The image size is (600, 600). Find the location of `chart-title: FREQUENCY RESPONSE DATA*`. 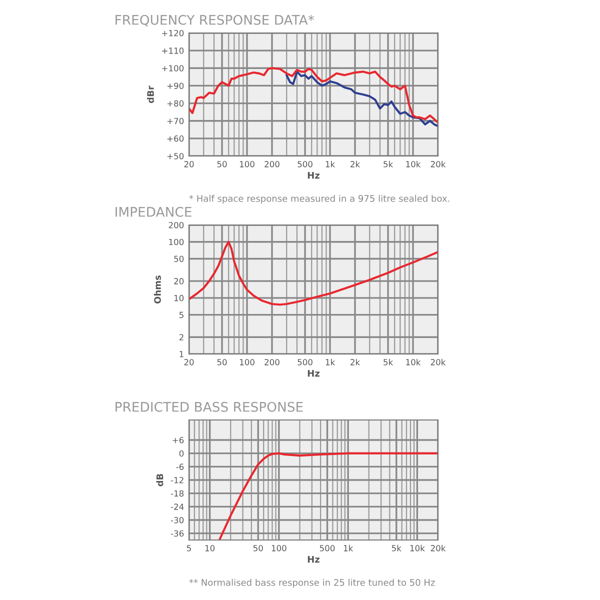

chart-title: FREQUENCY RESPONSE DATA* is located at coordinates (215, 20).